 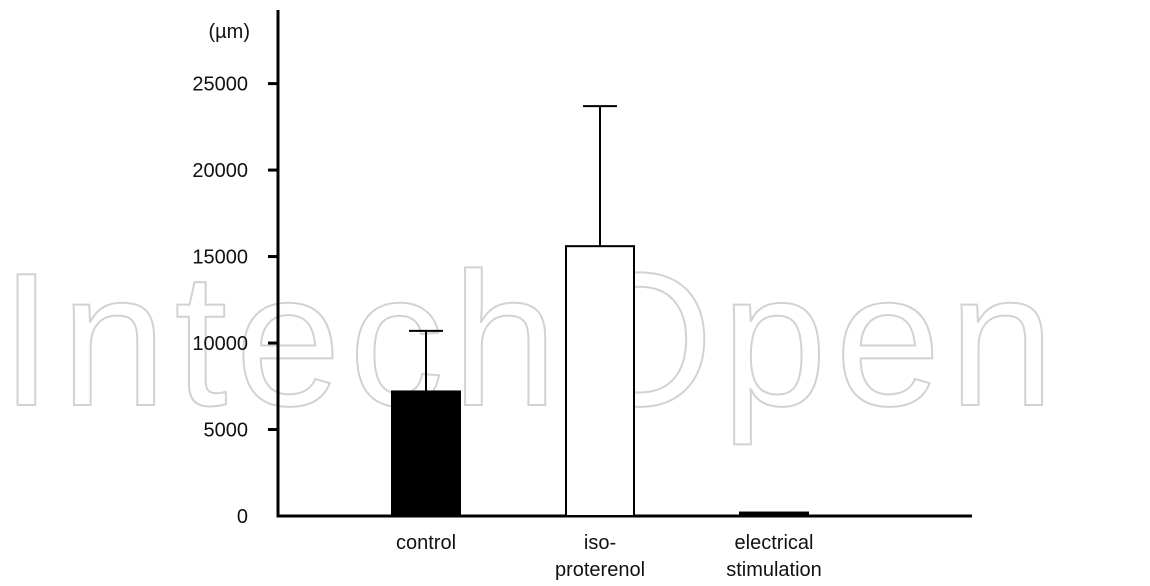 I want to click on y-tick-label: 5000, so click(x=226, y=431).